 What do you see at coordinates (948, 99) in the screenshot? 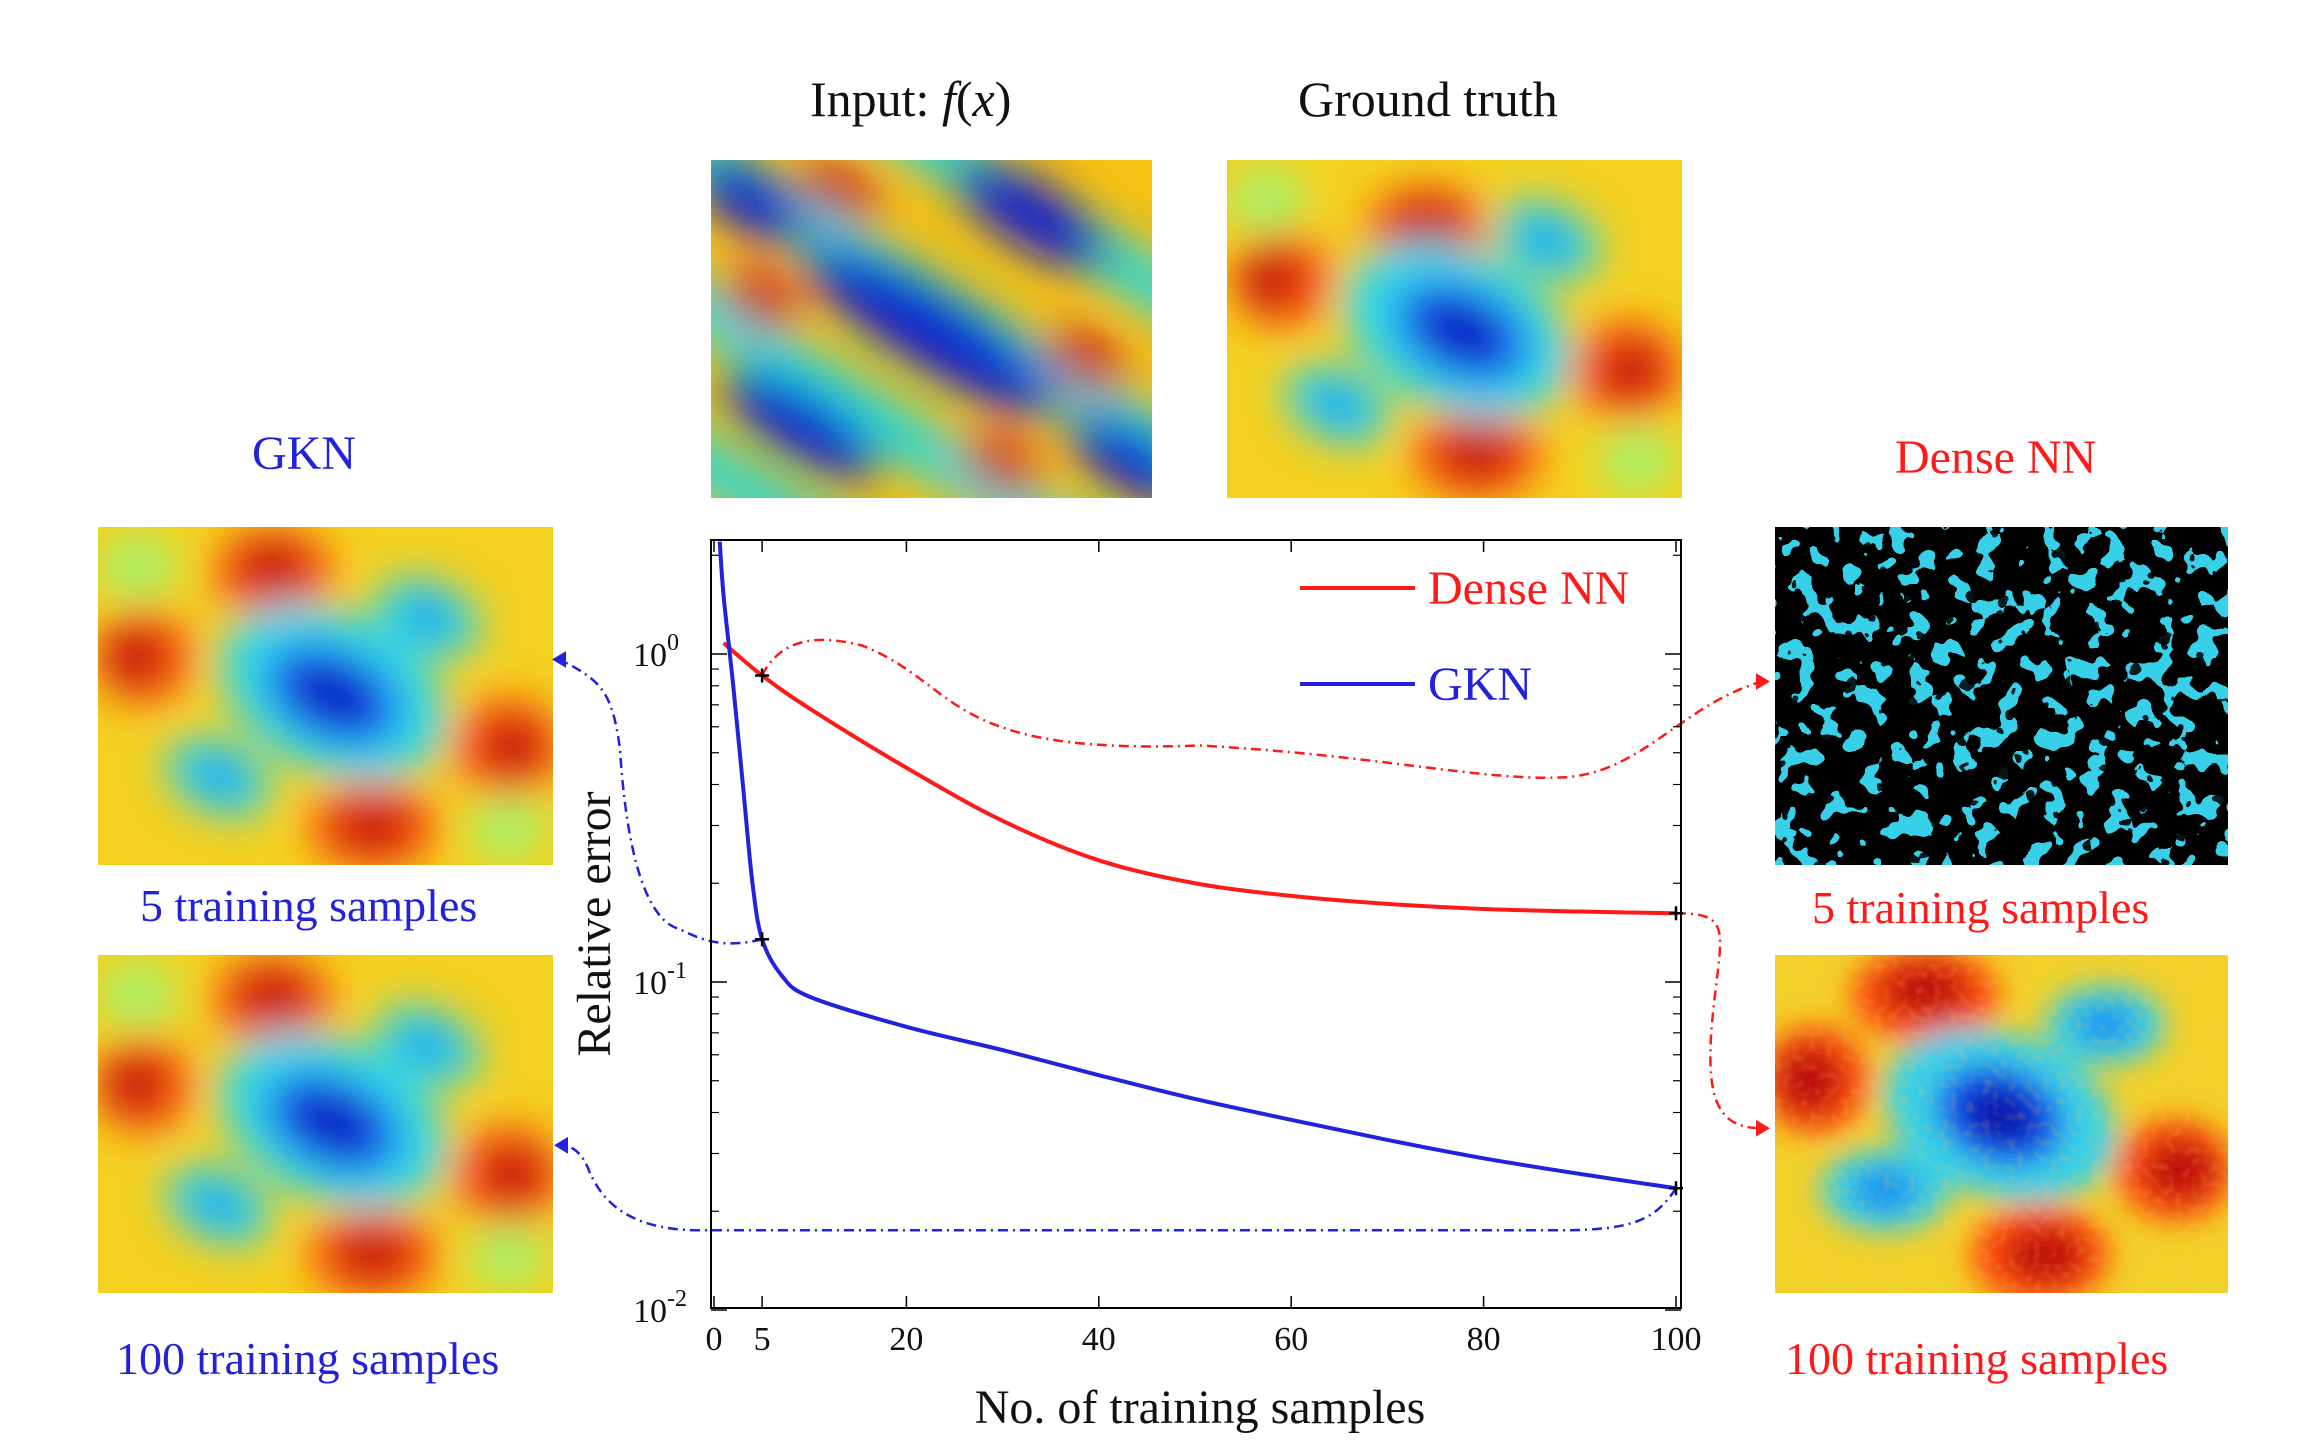
I see `input-title-f: f` at bounding box center [948, 99].